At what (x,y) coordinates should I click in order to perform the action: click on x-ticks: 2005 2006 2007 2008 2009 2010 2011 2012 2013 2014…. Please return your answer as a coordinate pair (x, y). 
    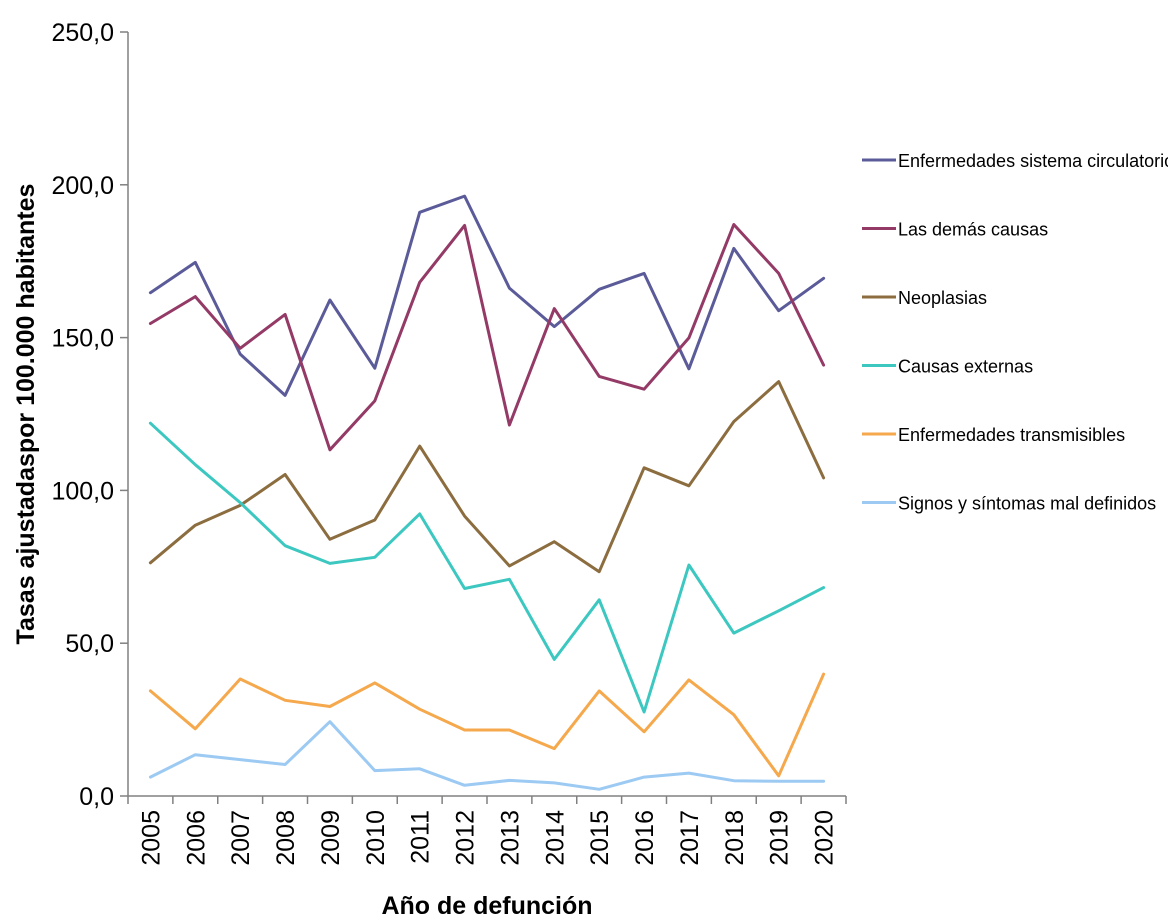
    Looking at the image, I should click on (487, 831).